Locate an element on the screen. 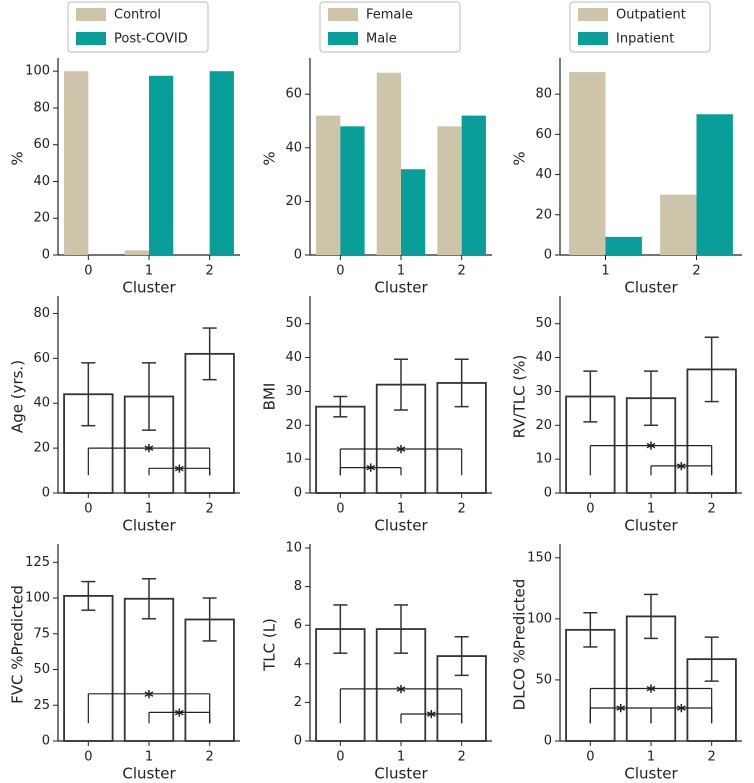 This screenshot has height=783, width=754. y-tick-label: 125 is located at coordinates (37, 562).